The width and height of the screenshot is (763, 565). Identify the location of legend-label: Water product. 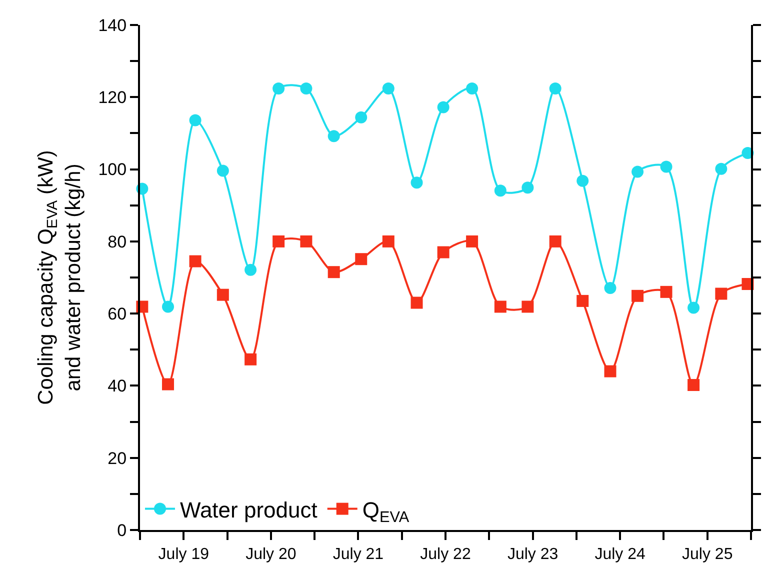
(249, 509).